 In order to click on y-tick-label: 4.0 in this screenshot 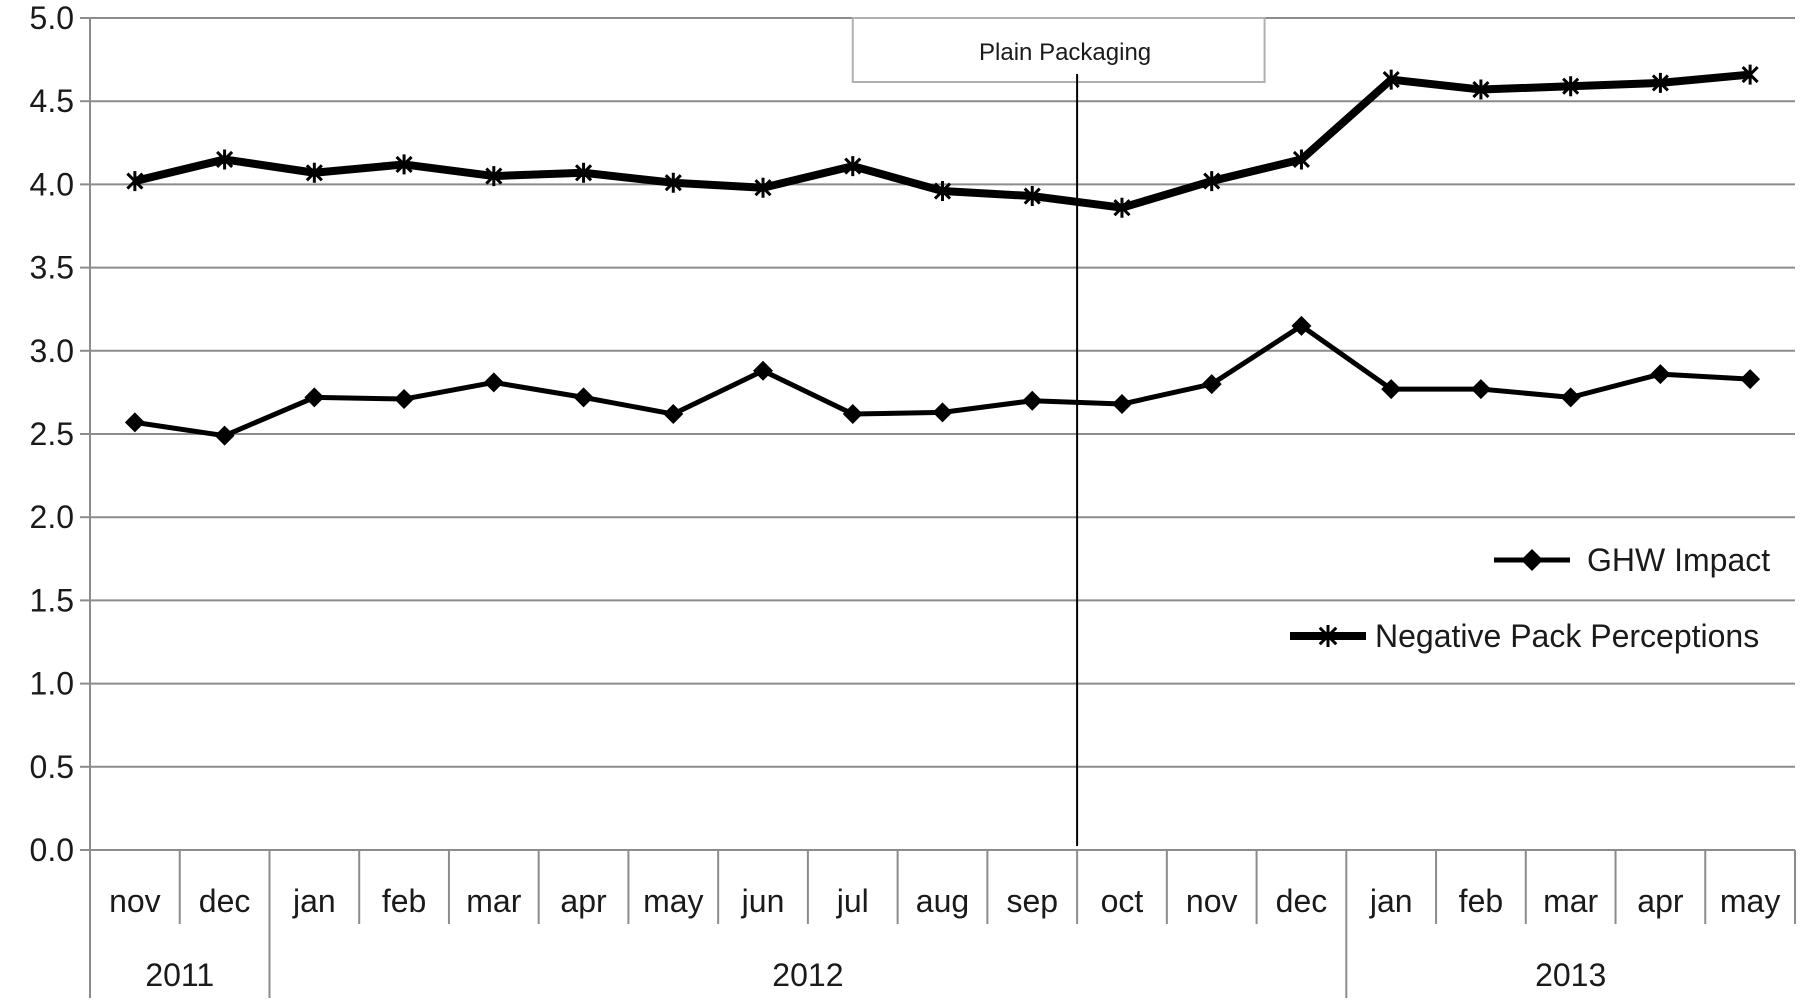, I will do `click(52, 184)`.